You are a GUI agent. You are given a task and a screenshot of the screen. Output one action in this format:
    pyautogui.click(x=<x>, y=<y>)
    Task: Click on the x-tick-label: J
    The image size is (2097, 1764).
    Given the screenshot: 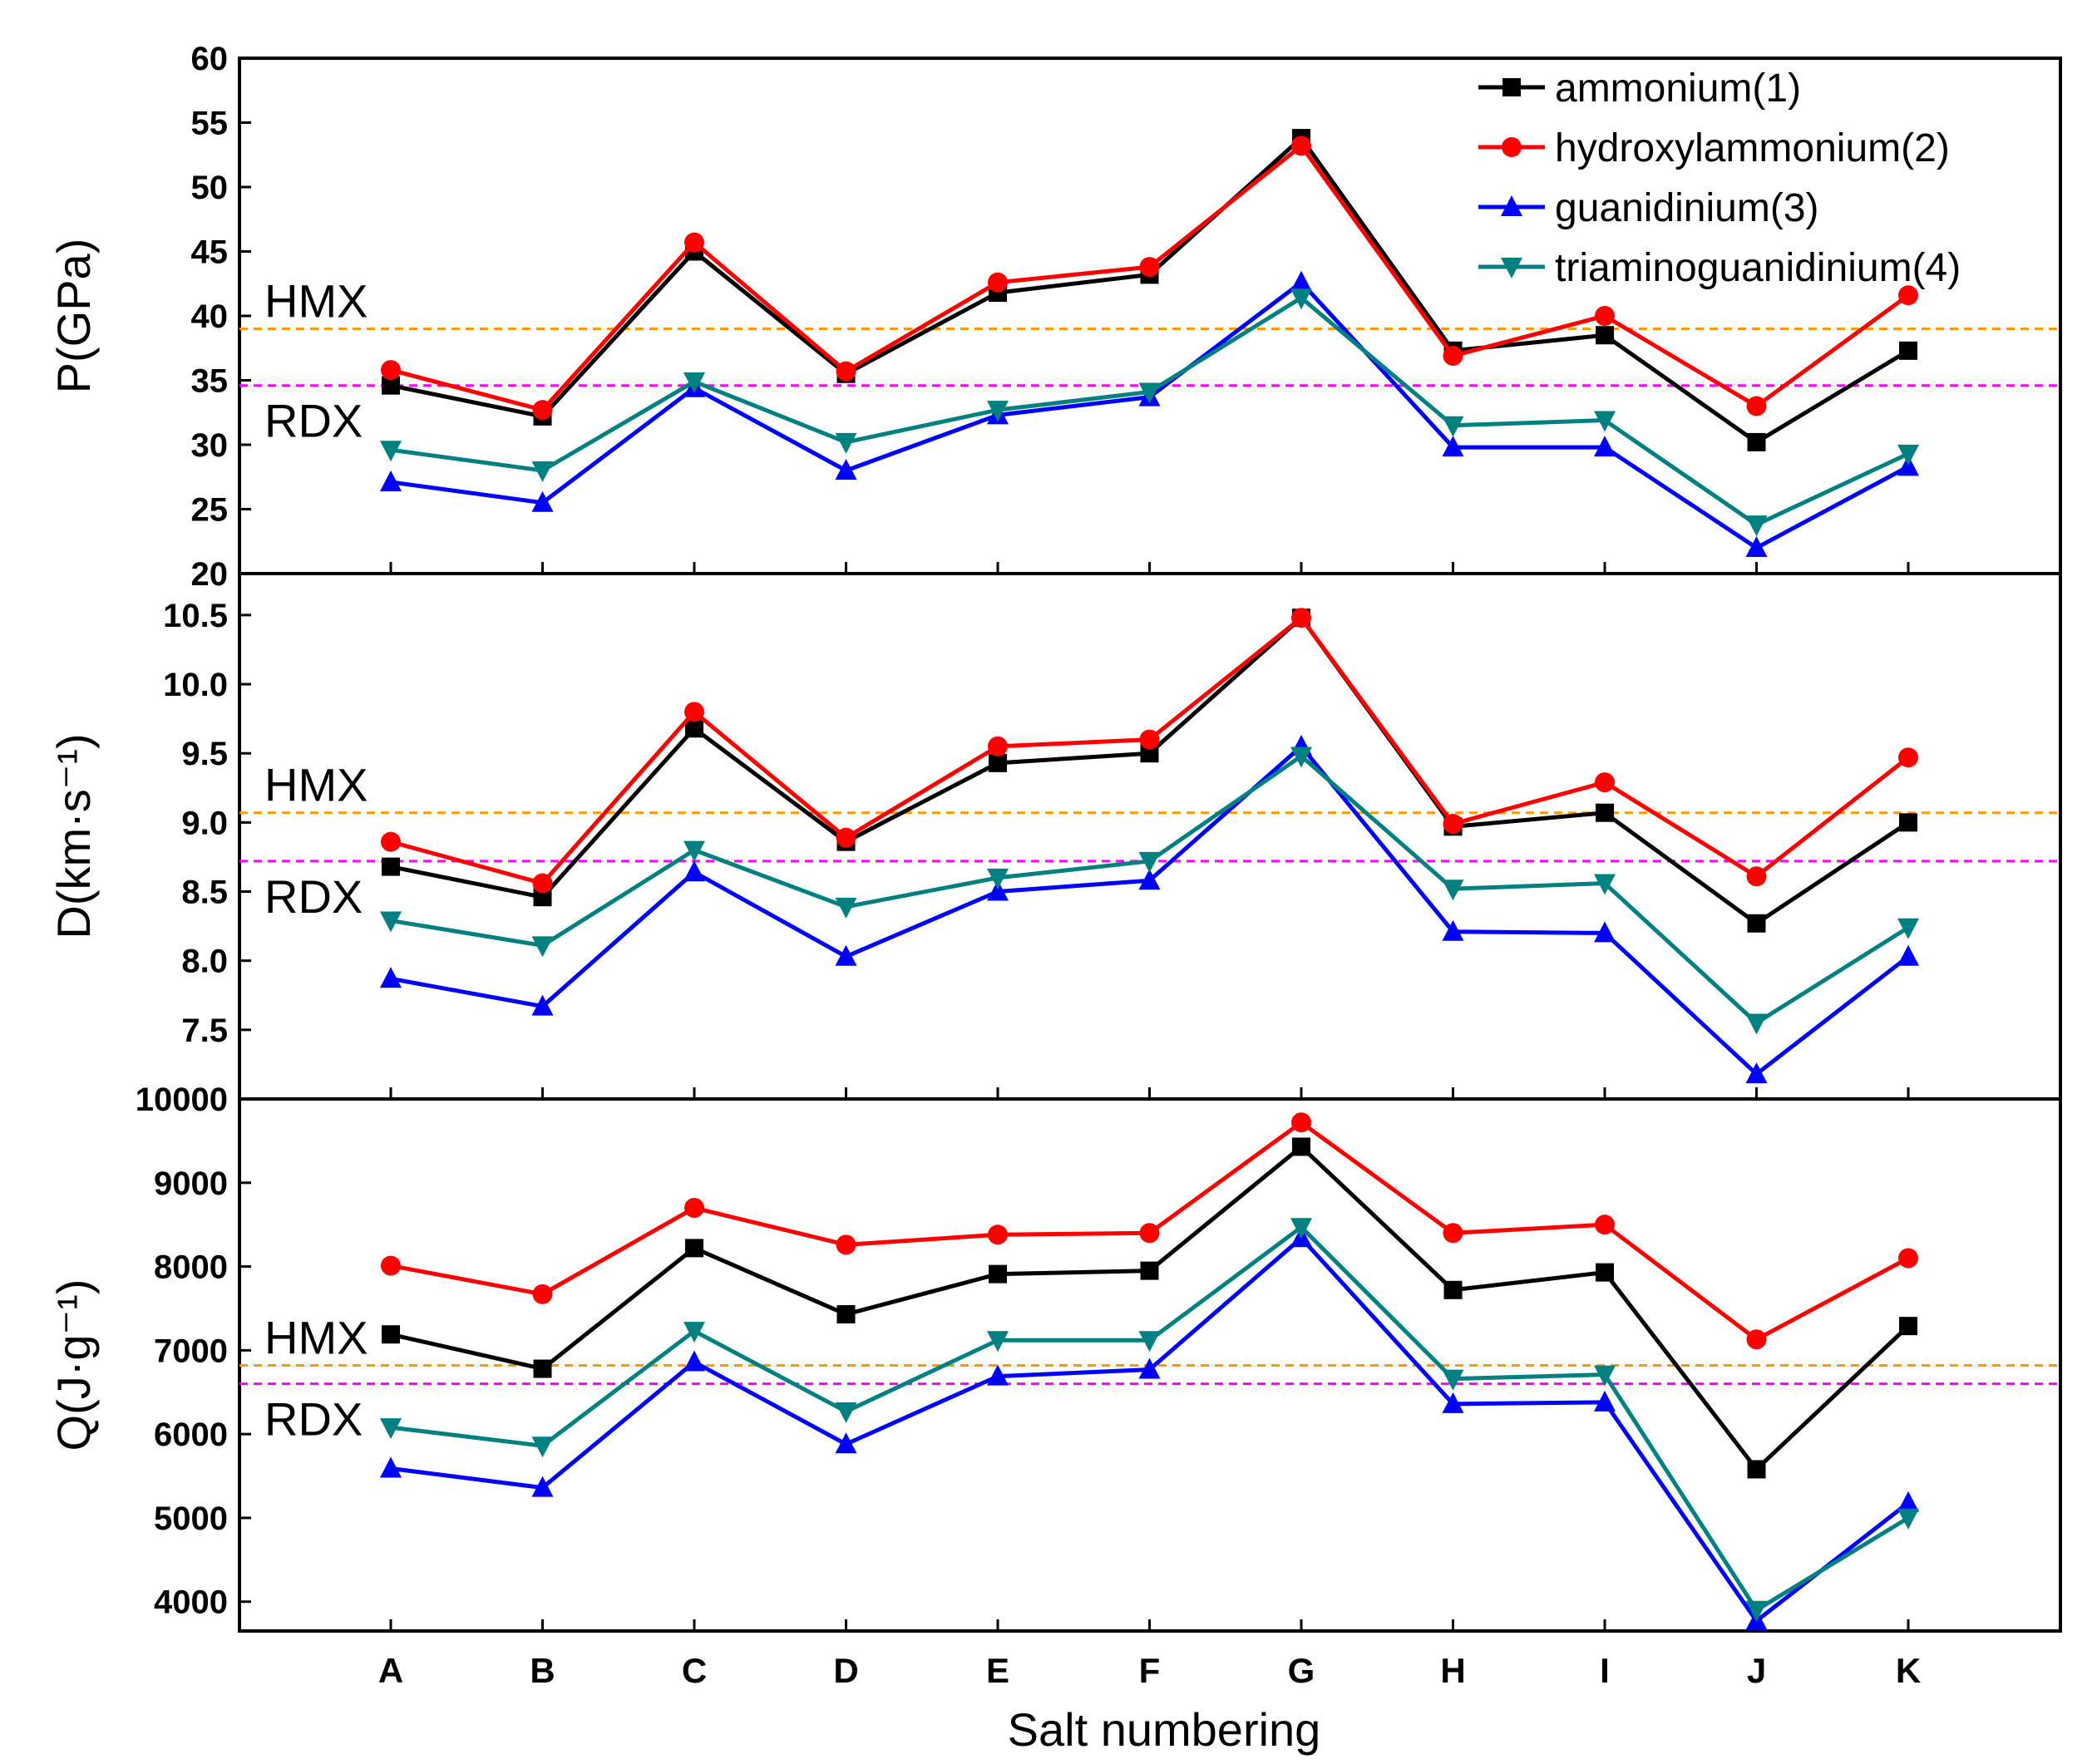 What is the action you would take?
    pyautogui.click(x=1757, y=1671)
    